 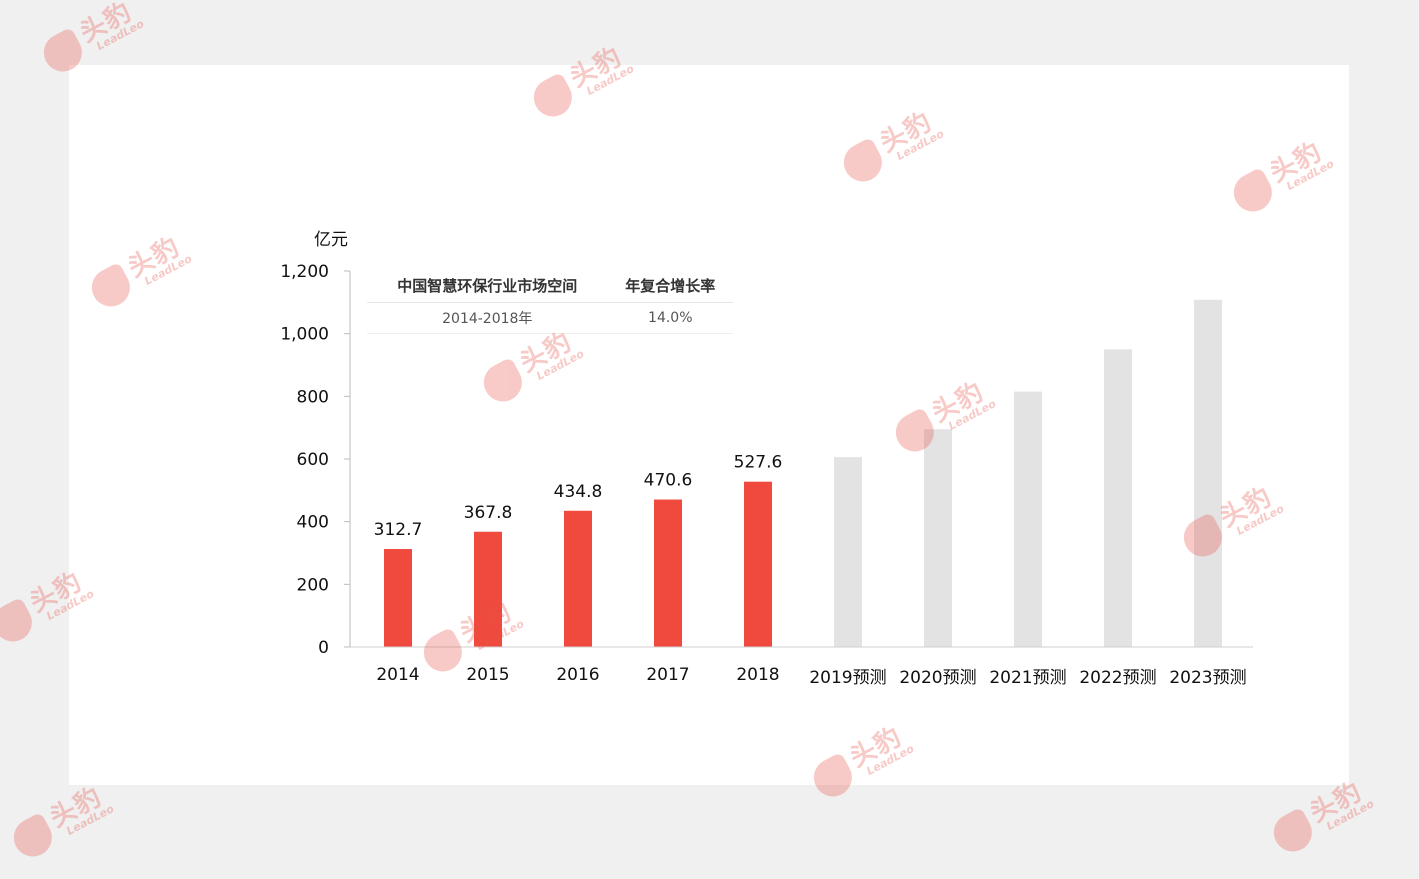 I want to click on cagr-table: 中国智慧环保行业市场空间 年复合增长率 2014-2018年 14.0%, so click(x=550, y=301).